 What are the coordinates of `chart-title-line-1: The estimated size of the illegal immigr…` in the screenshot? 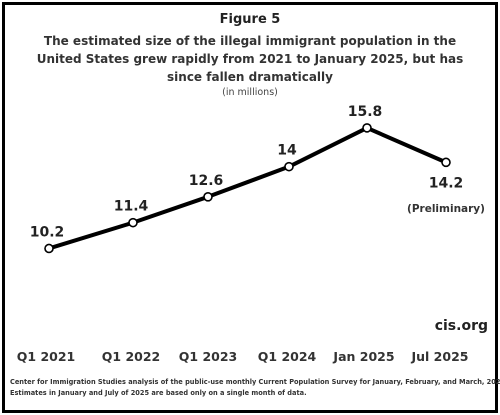 It's located at (250, 41).